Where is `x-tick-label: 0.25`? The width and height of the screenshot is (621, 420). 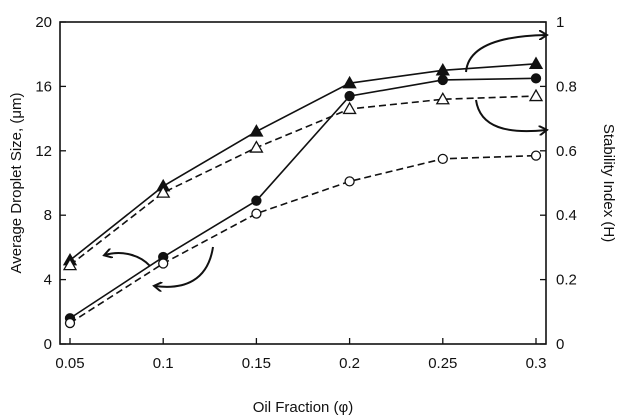 x-tick-label: 0.25 is located at coordinates (442, 363).